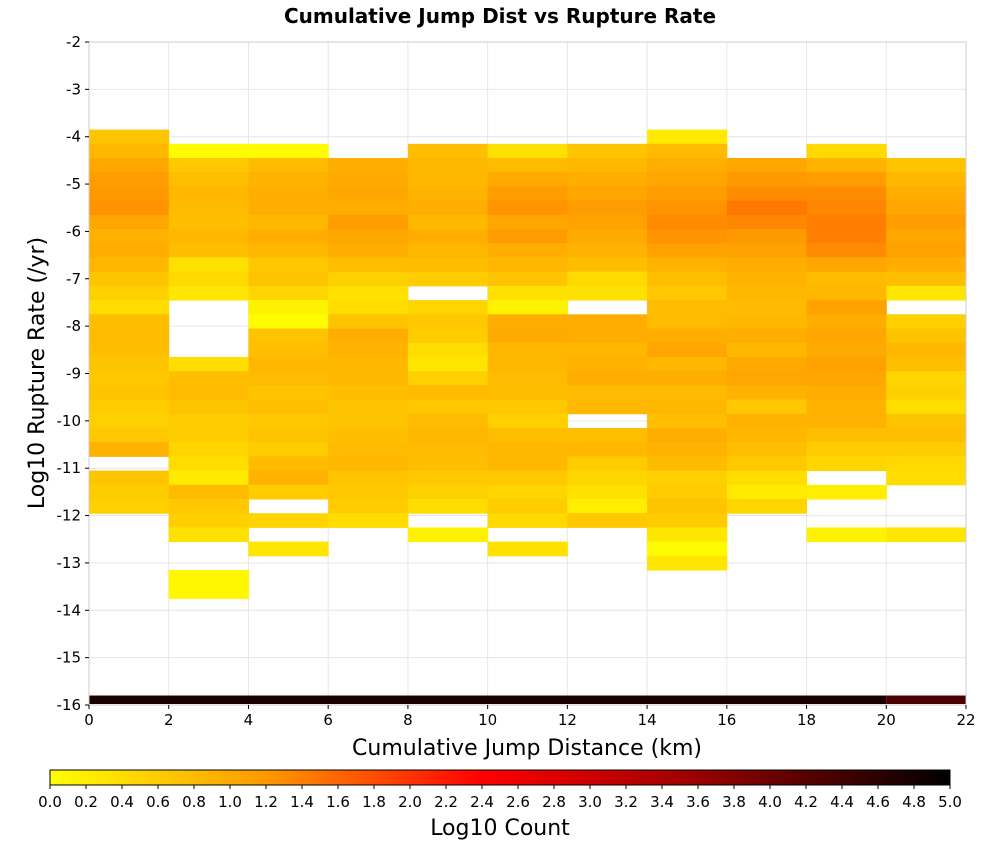 The height and width of the screenshot is (850, 1000). I want to click on x-axis-ticks: 0 2 4 6 8 10 12 14 16 18 20 22, so click(530, 717).